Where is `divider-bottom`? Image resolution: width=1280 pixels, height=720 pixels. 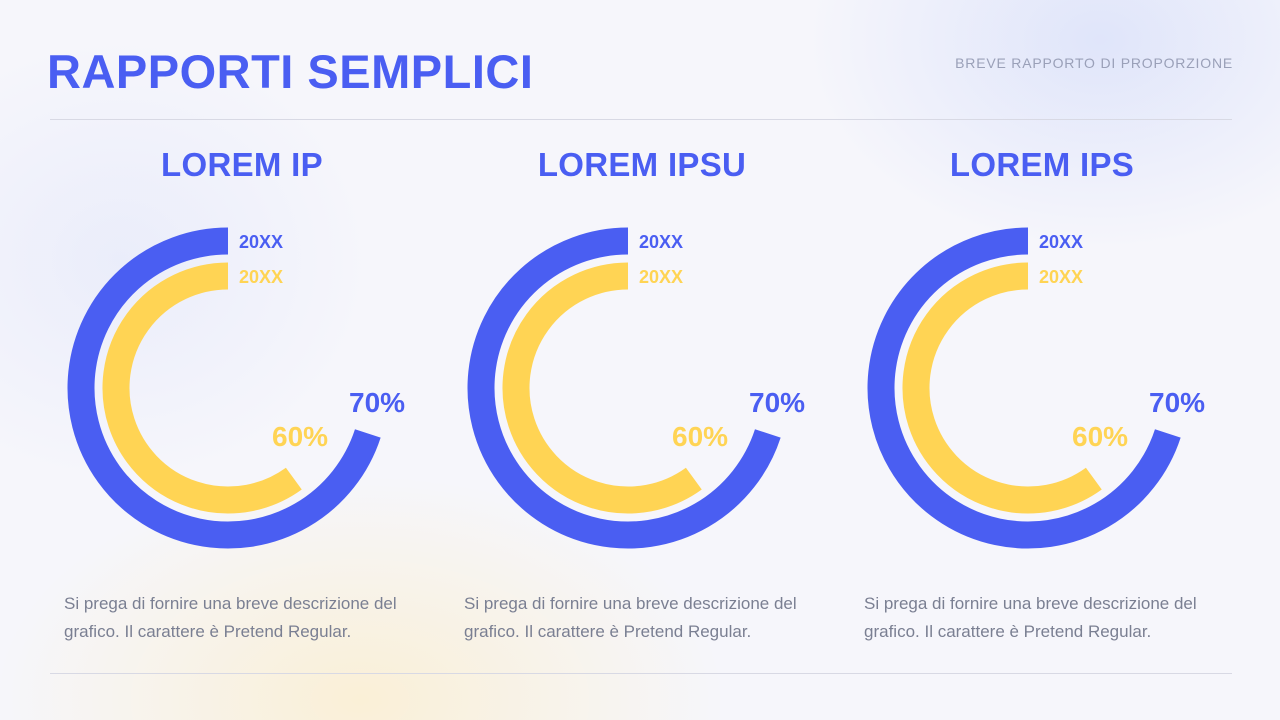 divider-bottom is located at coordinates (641, 673).